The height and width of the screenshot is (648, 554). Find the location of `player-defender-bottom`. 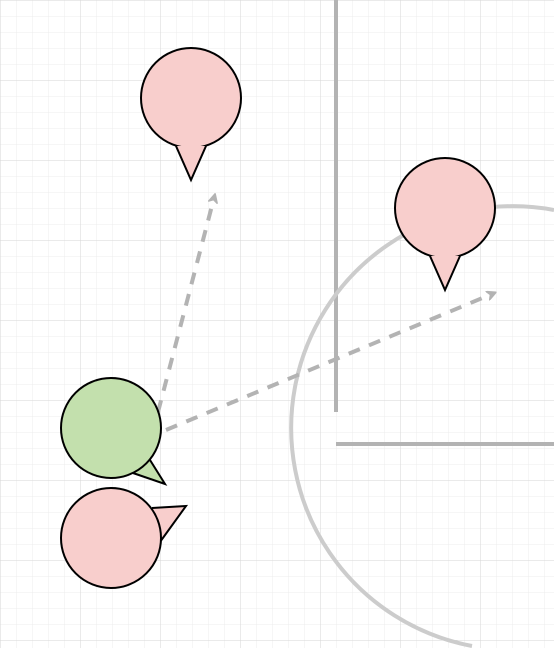

player-defender-bottom is located at coordinates (124, 538).